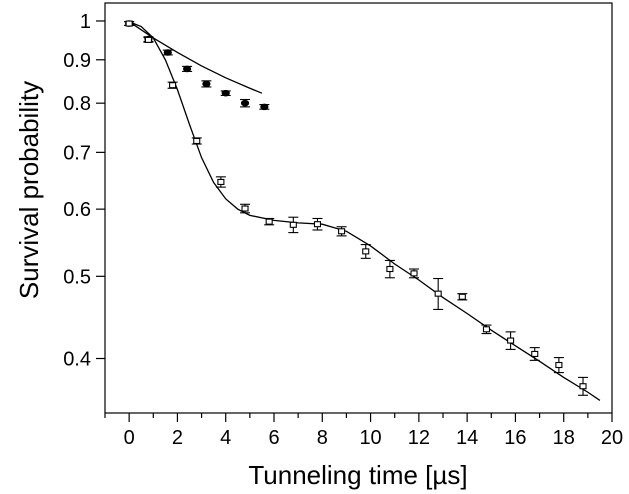  I want to click on y-axis-ticks: 0.4 0.5 0.6 0.7 0.8 0.9 1, so click(84, 191).